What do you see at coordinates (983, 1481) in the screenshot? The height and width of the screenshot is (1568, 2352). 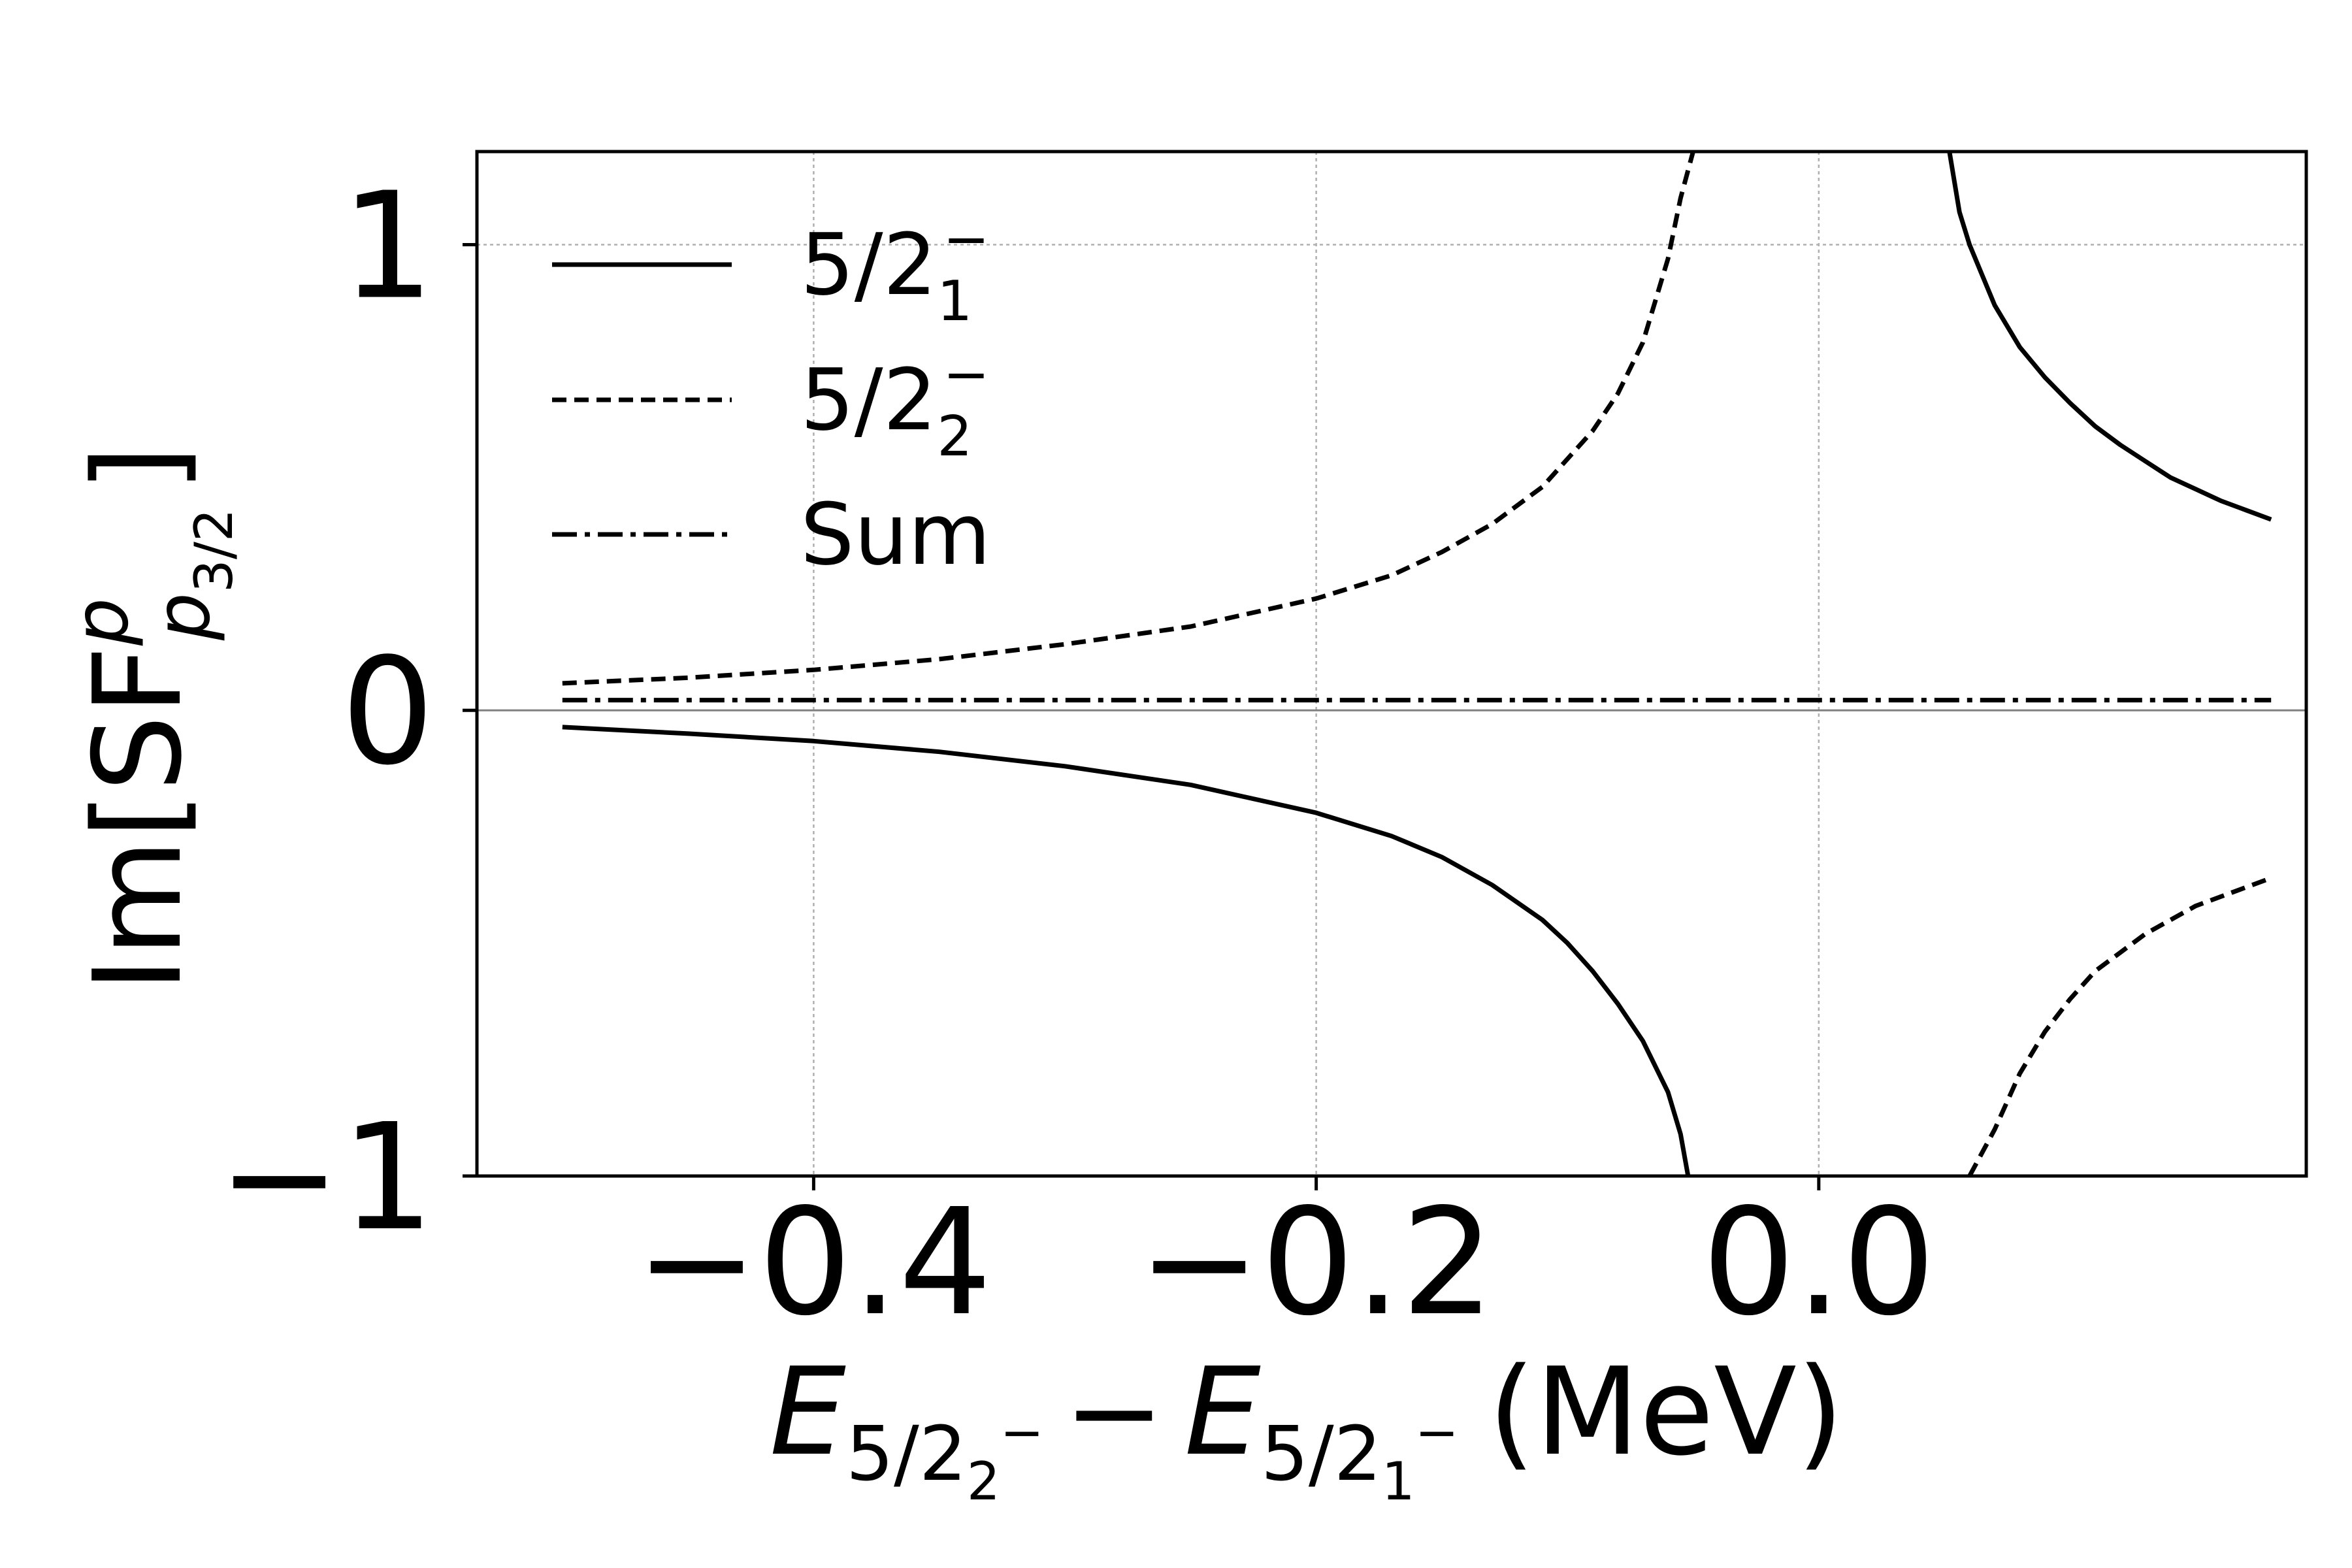 I see `x-label-sub1-sub: 2` at bounding box center [983, 1481].